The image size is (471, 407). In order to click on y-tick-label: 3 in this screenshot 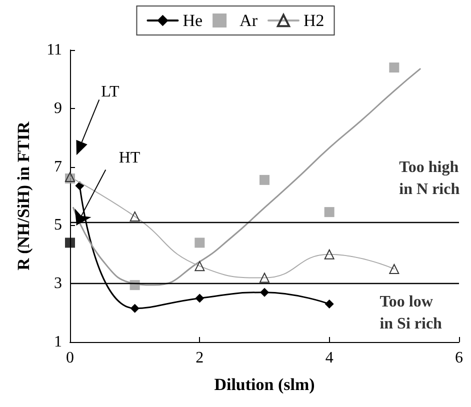, I will do `click(58, 283)`.